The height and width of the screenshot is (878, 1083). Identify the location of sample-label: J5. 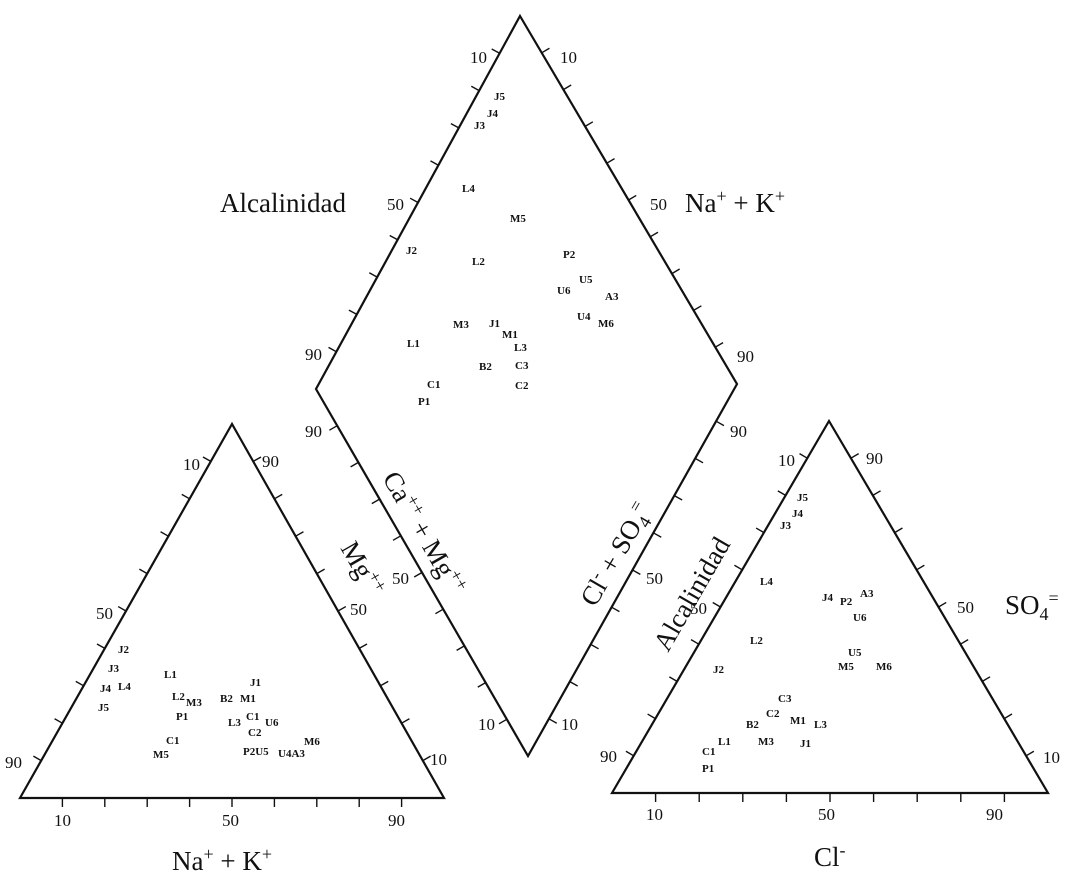
(803, 498).